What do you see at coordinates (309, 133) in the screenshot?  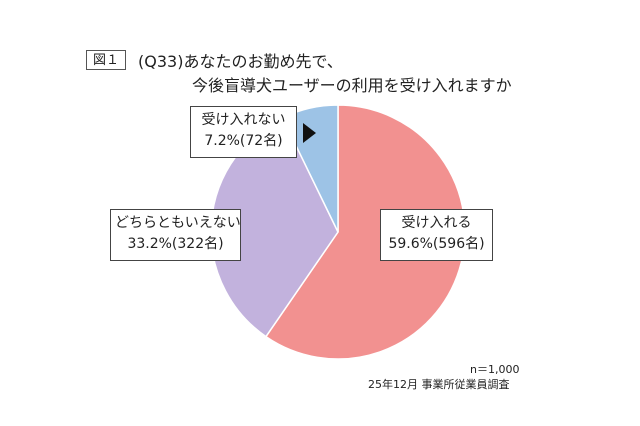 I see `callout-pointer` at bounding box center [309, 133].